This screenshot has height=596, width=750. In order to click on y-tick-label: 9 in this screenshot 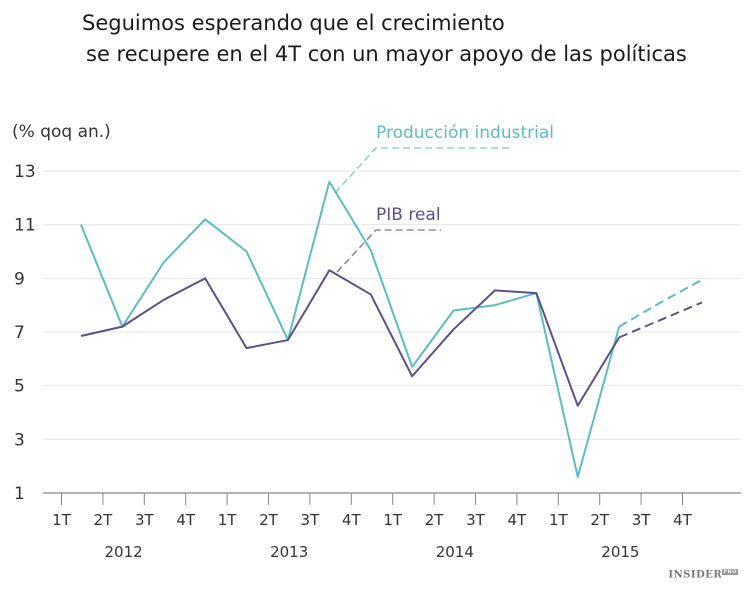, I will do `click(19, 279)`.